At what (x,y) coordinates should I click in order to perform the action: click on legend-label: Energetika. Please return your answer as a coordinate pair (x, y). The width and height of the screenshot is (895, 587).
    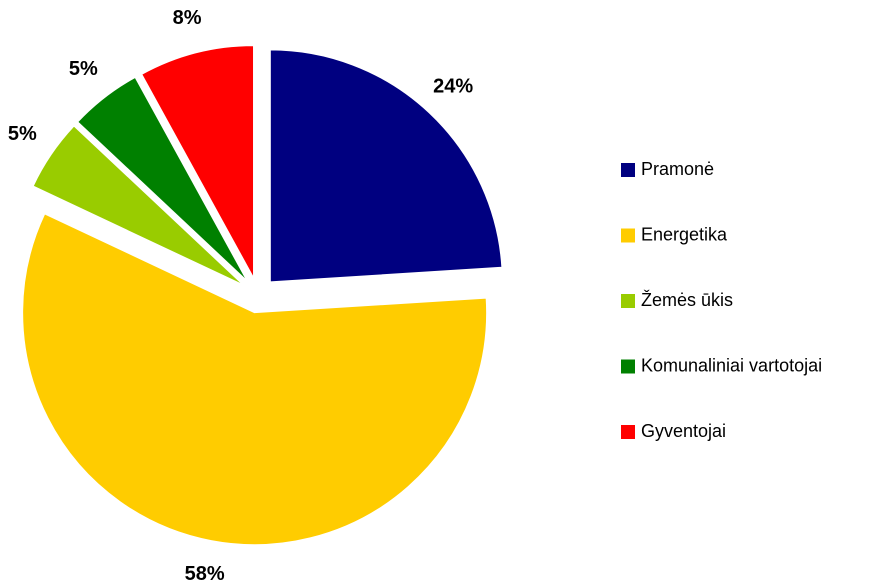
    Looking at the image, I should click on (684, 234).